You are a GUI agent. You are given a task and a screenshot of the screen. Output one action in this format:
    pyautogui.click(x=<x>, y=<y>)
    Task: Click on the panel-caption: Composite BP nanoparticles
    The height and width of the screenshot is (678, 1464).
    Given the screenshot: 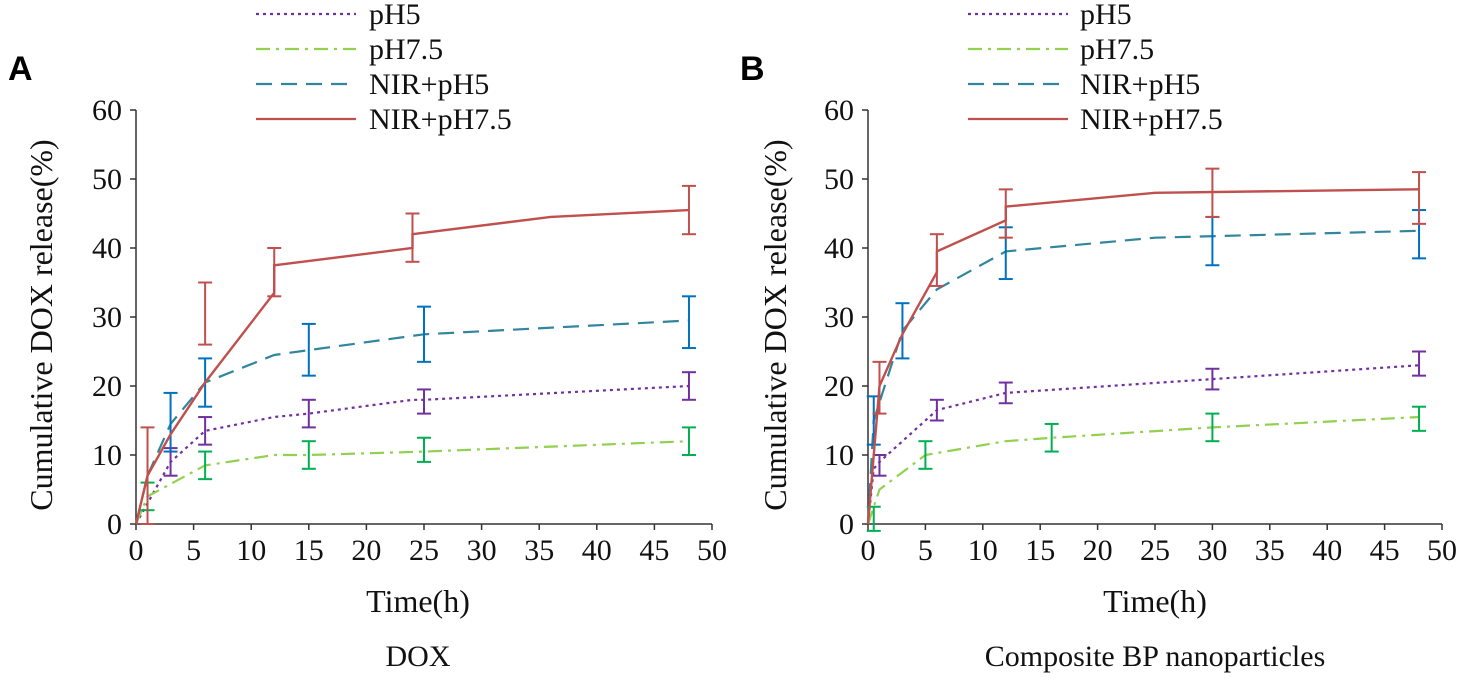 What is the action you would take?
    pyautogui.click(x=1155, y=656)
    